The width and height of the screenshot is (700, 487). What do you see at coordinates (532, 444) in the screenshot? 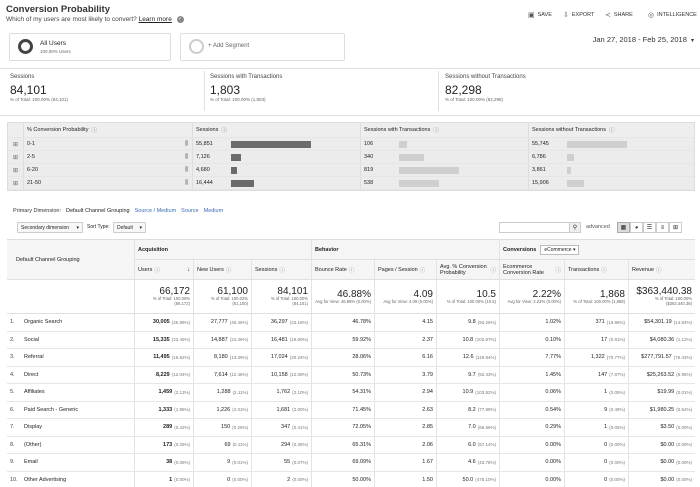
I see `ecommerce-conversion-rate-cell: 0.00%` at bounding box center [532, 444].